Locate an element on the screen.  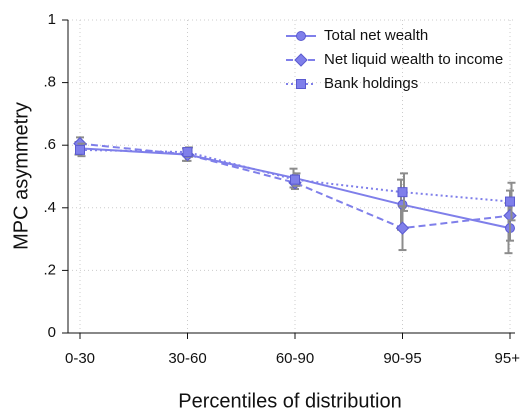
y-axis-title: MPC asymmetry is located at coordinates (21, 176).